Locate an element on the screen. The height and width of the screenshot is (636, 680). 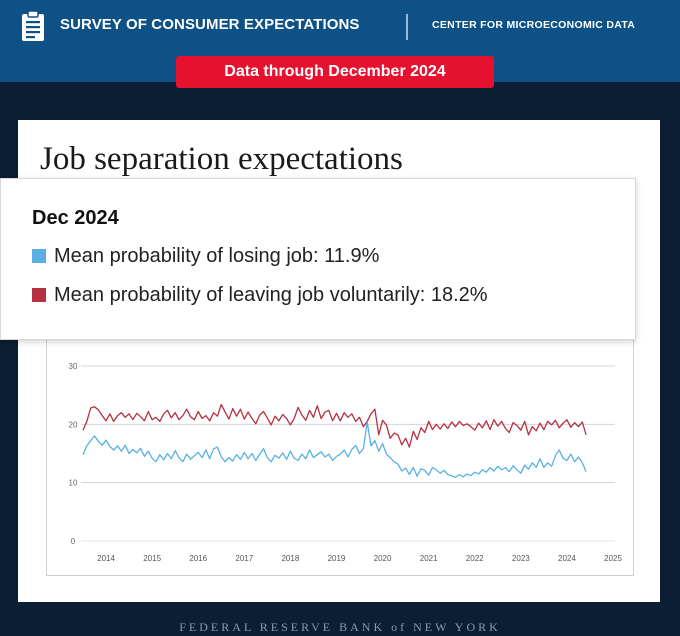
data-through-badge: Data through December 2024 is located at coordinates (335, 72).